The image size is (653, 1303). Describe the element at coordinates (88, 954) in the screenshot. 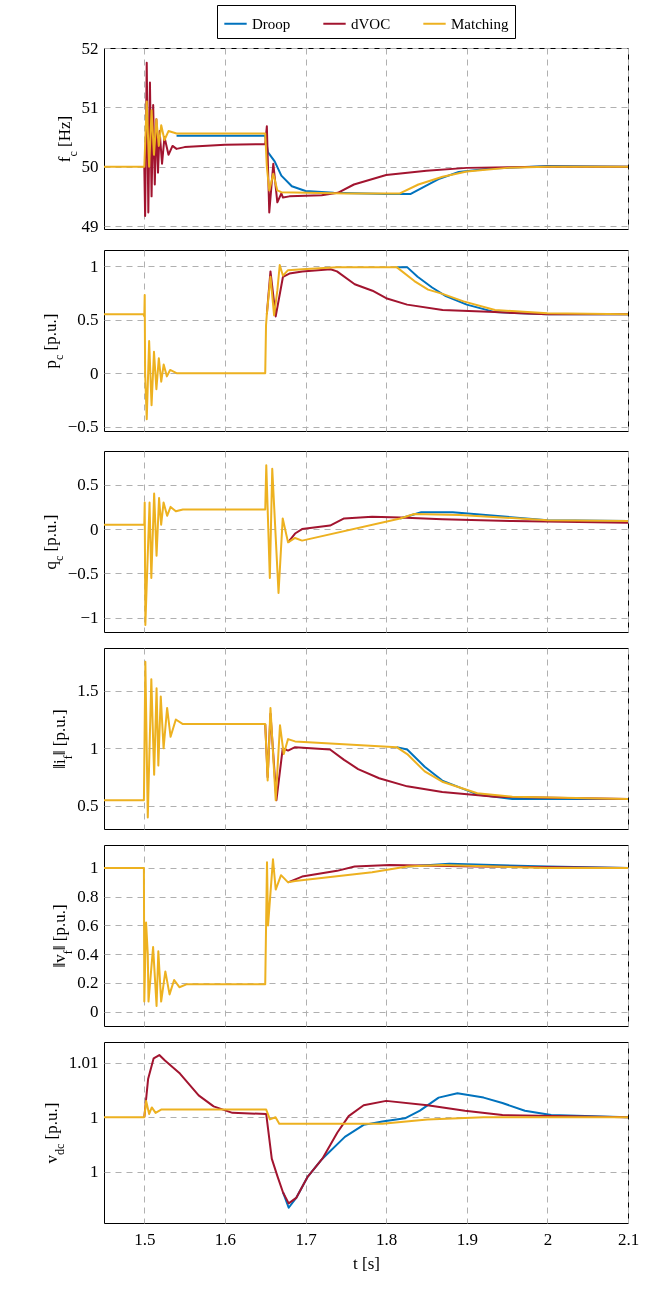

I see `y-tick-label: 0.4` at that location.